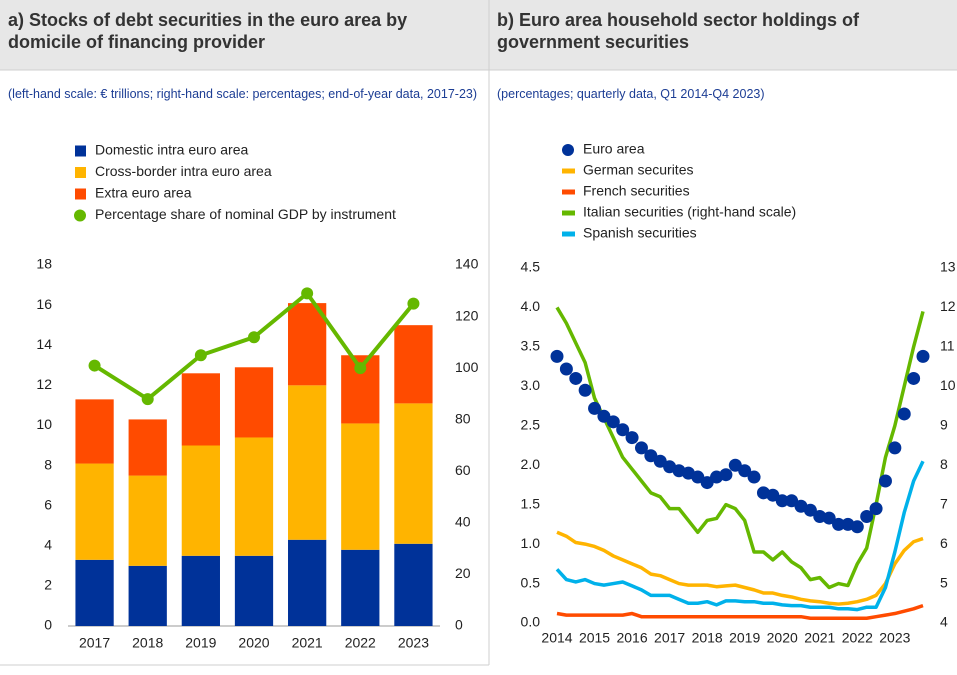  Describe the element at coordinates (782, 638) in the screenshot. I see `x-tick-label: 2020` at that location.